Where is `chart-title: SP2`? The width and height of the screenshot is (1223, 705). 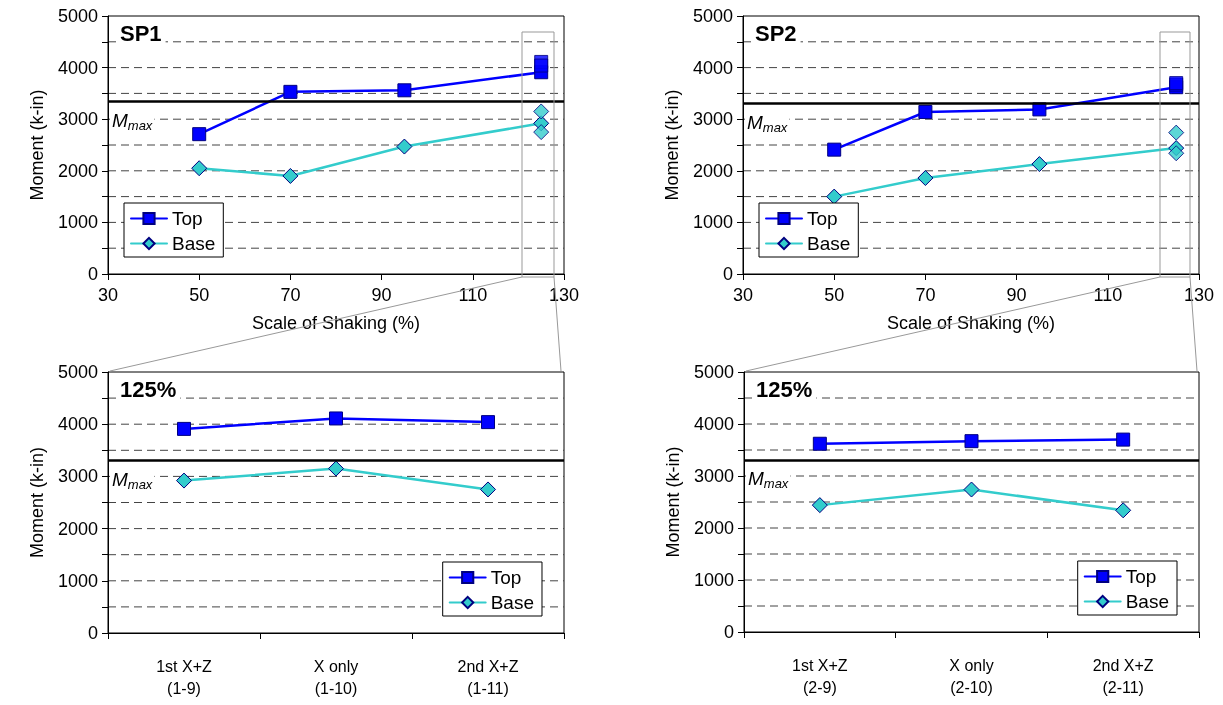 chart-title: SP2 is located at coordinates (776, 33).